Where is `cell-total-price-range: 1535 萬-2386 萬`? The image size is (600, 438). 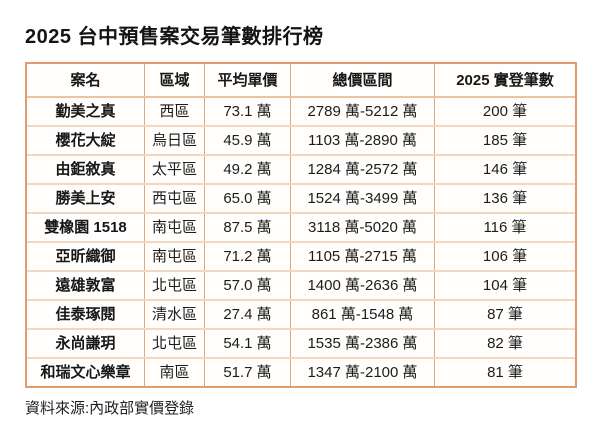
cell-total-price-range: 1535 萬-2386 萬 is located at coordinates (363, 343).